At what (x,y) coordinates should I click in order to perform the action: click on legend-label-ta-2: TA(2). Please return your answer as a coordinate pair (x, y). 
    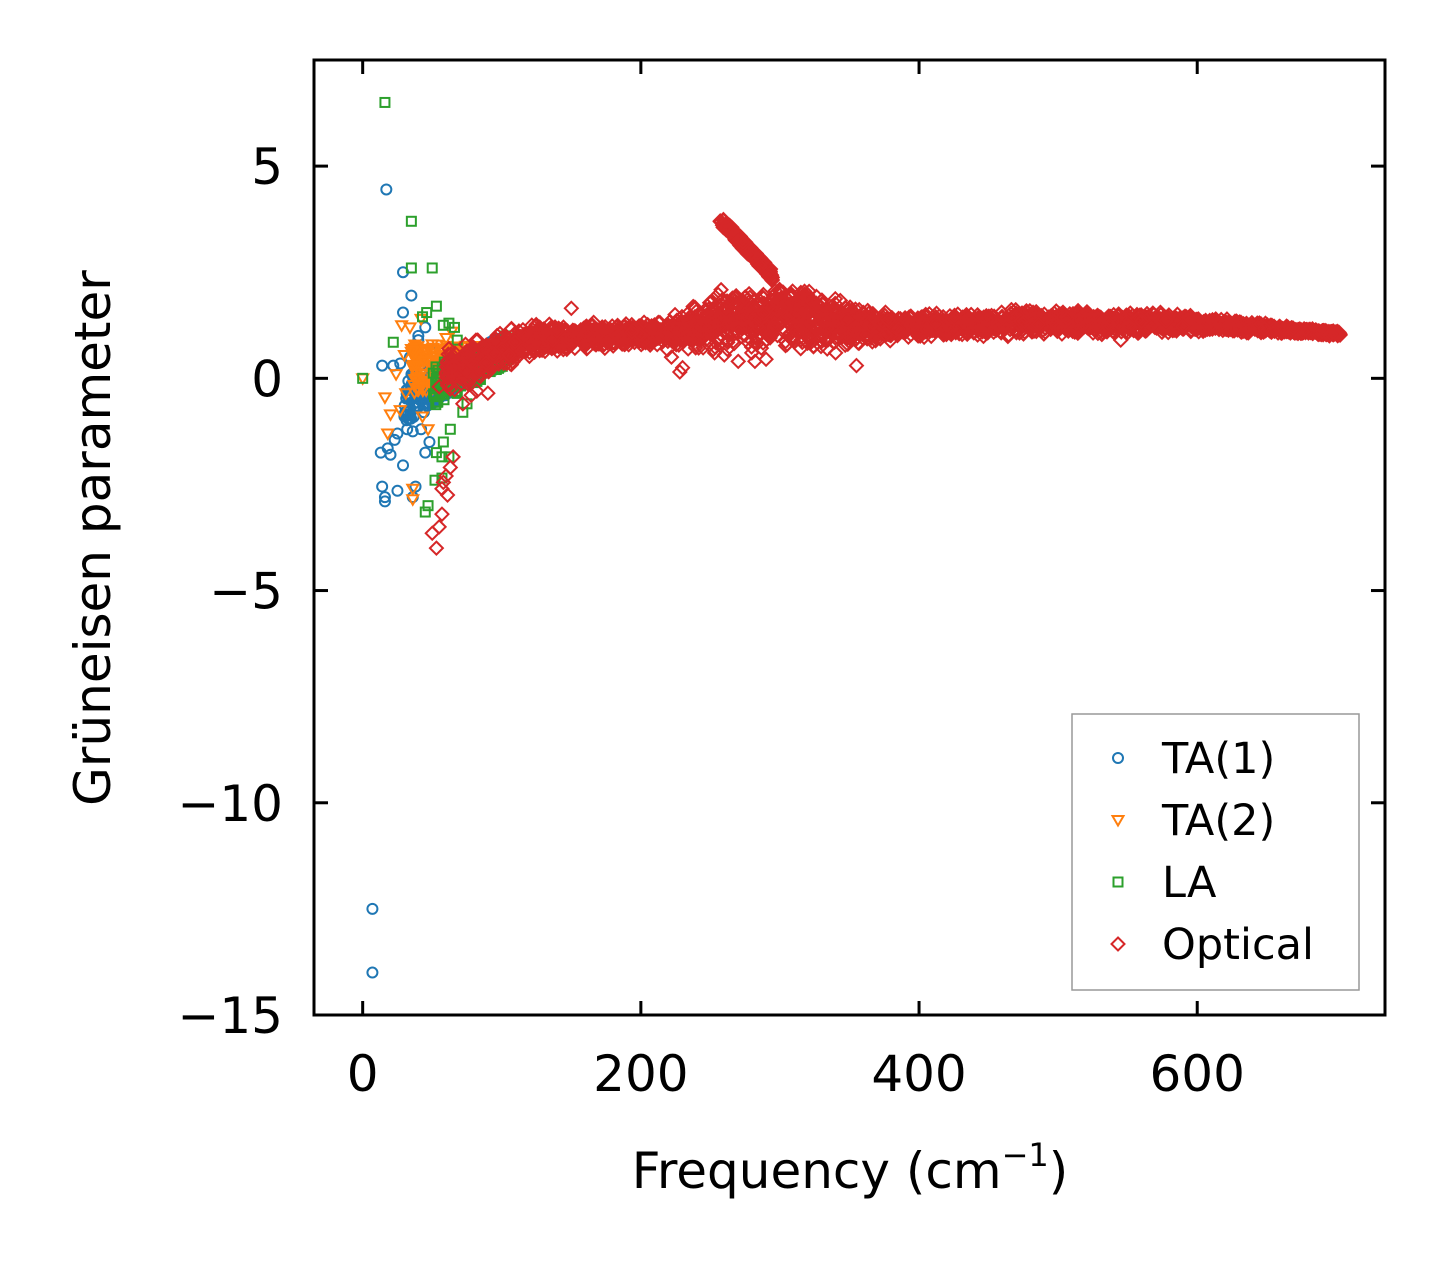
    Looking at the image, I should click on (1218, 821).